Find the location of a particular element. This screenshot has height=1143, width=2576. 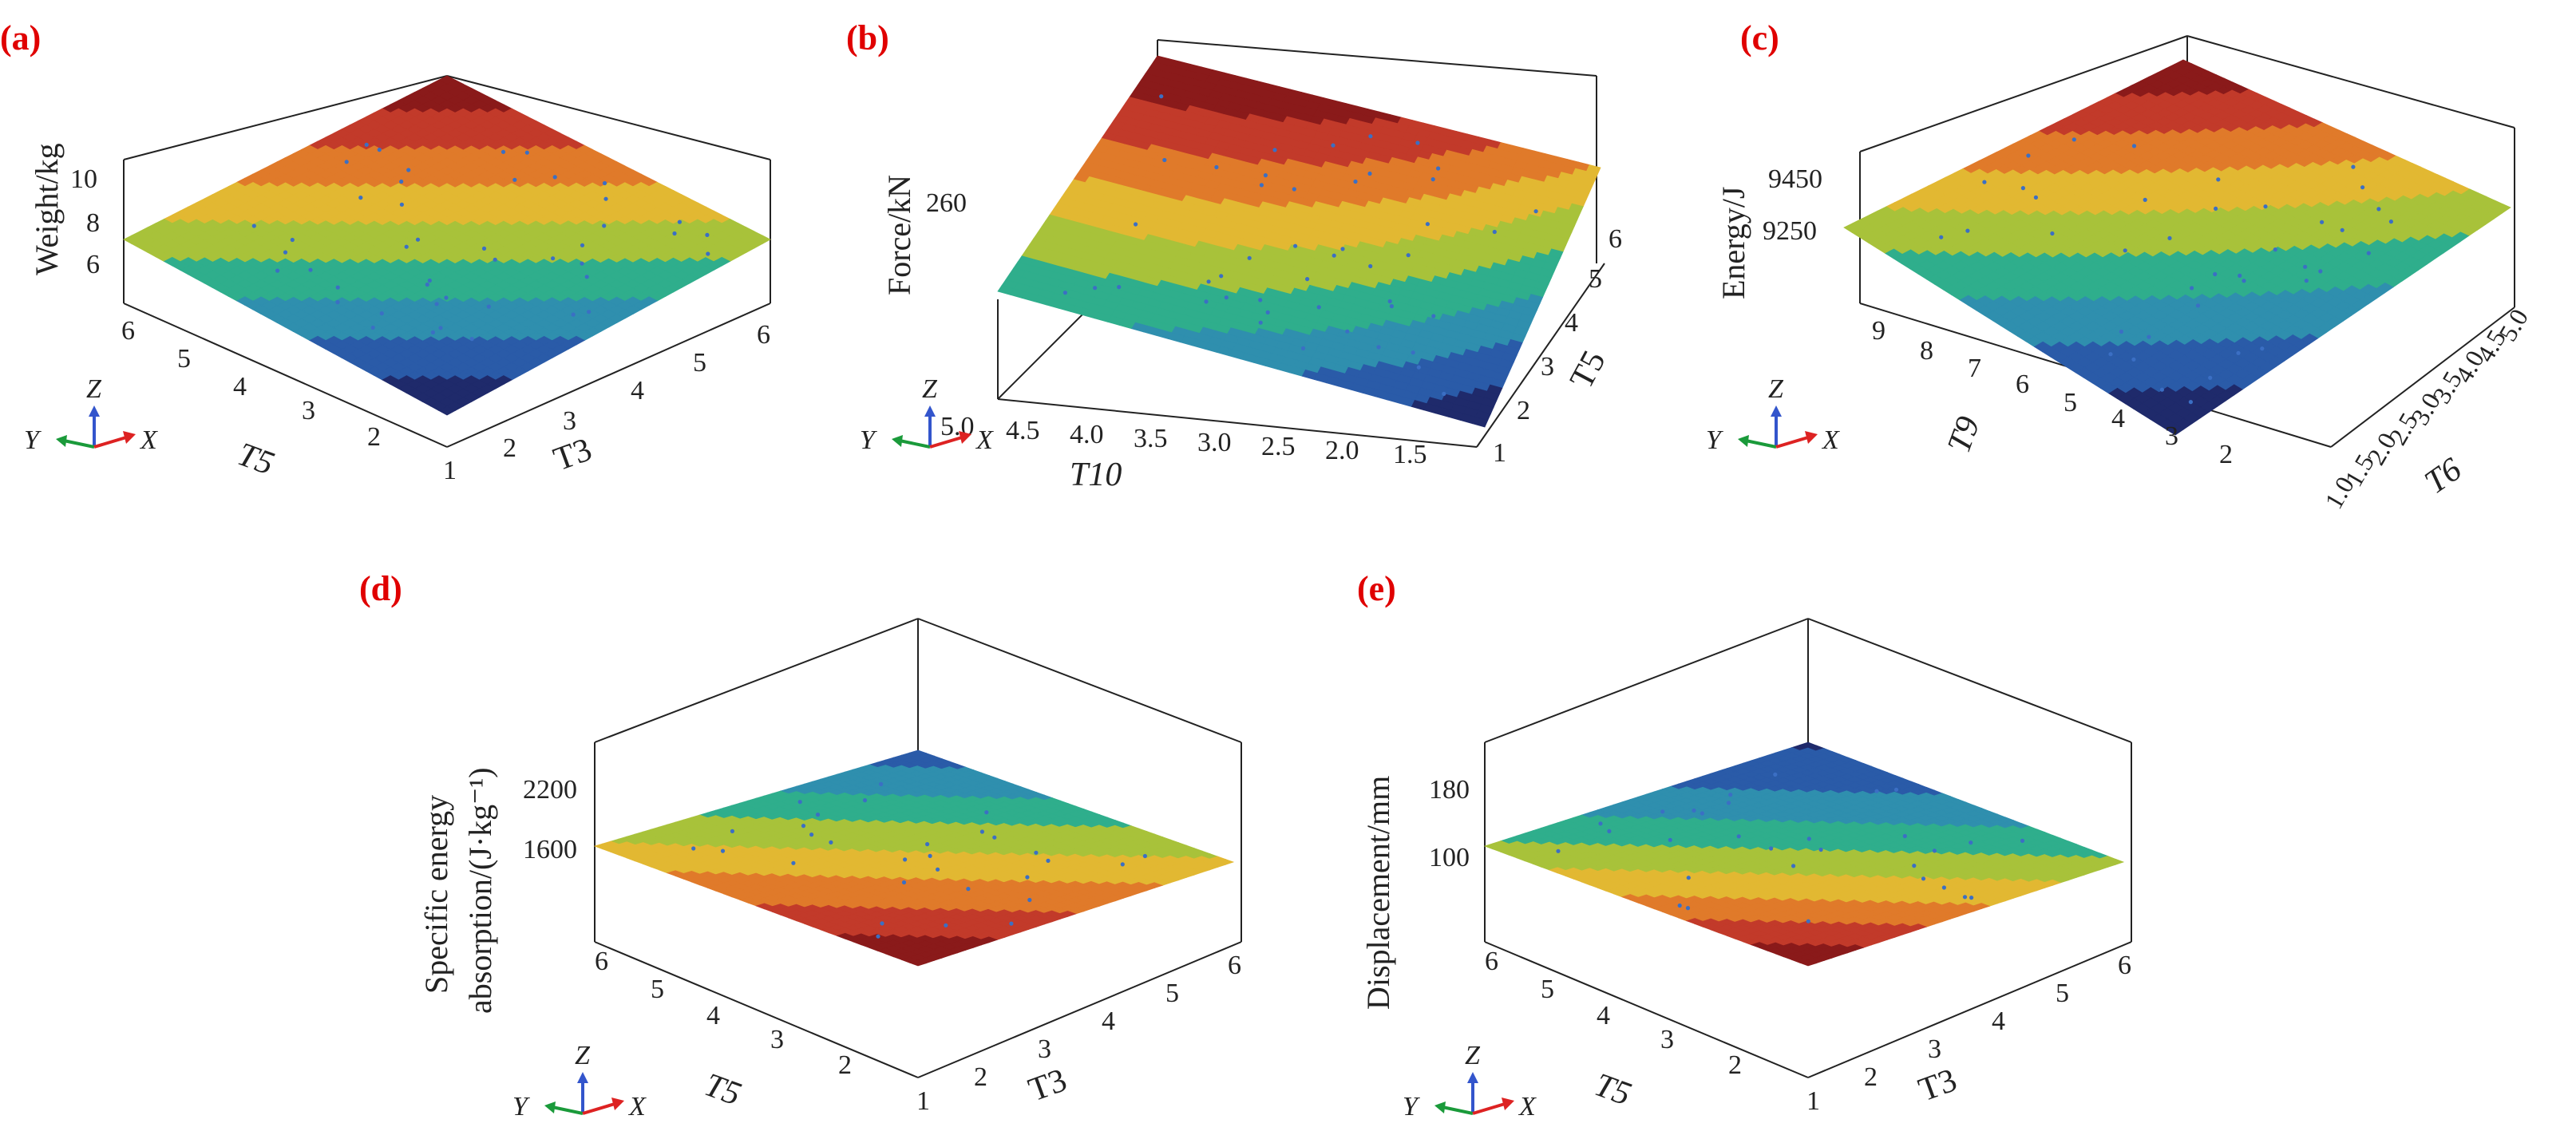

panel-b-ytick: 6 is located at coordinates (1616, 239).